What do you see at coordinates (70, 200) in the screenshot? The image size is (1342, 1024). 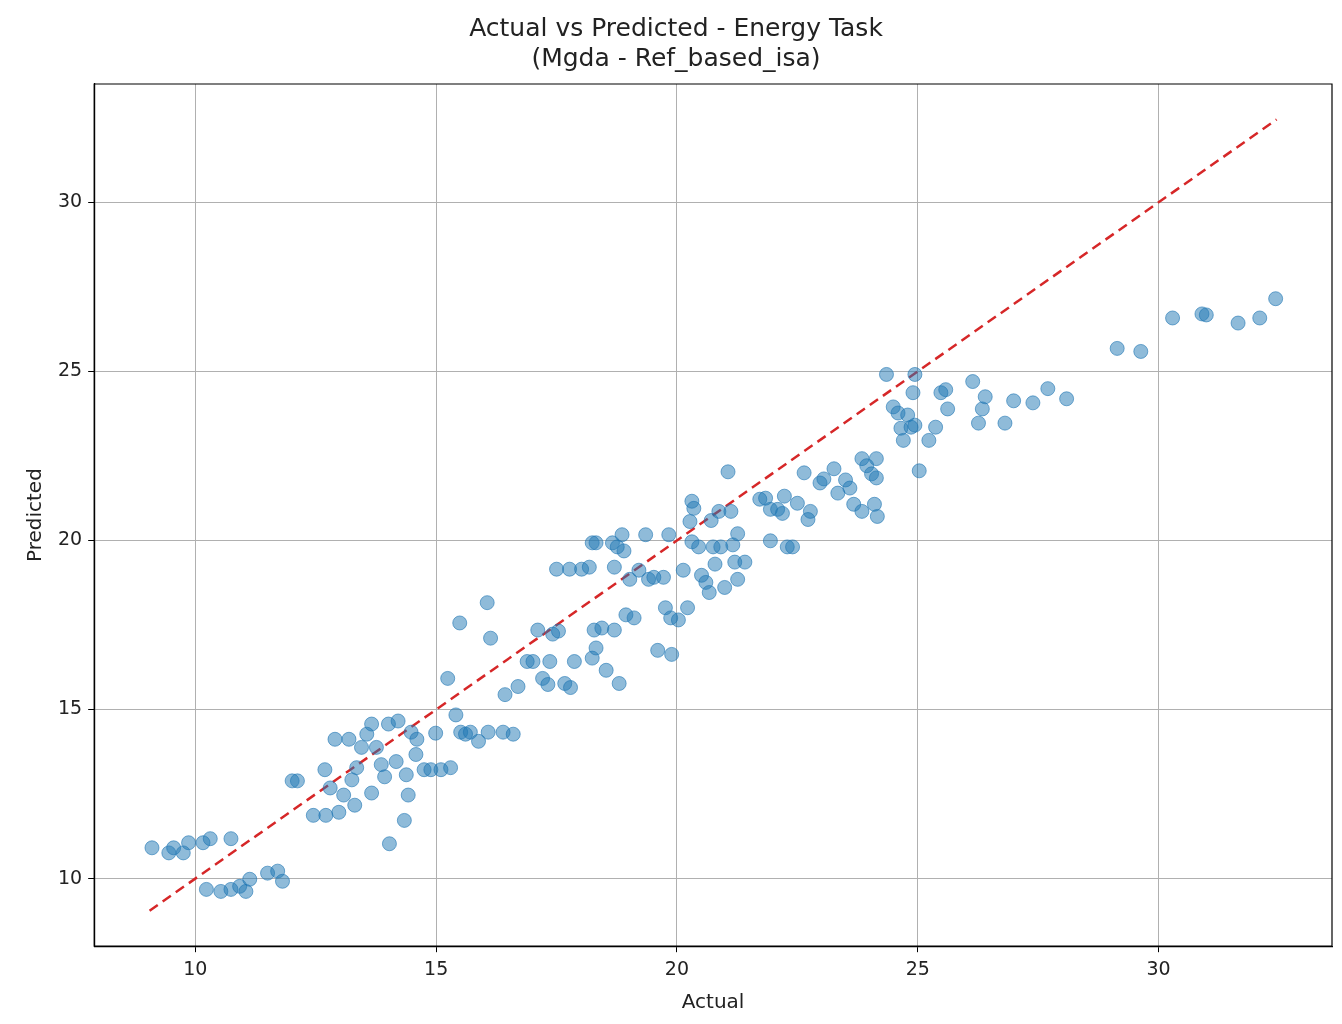 I see `y-tick-label: 30` at bounding box center [70, 200].